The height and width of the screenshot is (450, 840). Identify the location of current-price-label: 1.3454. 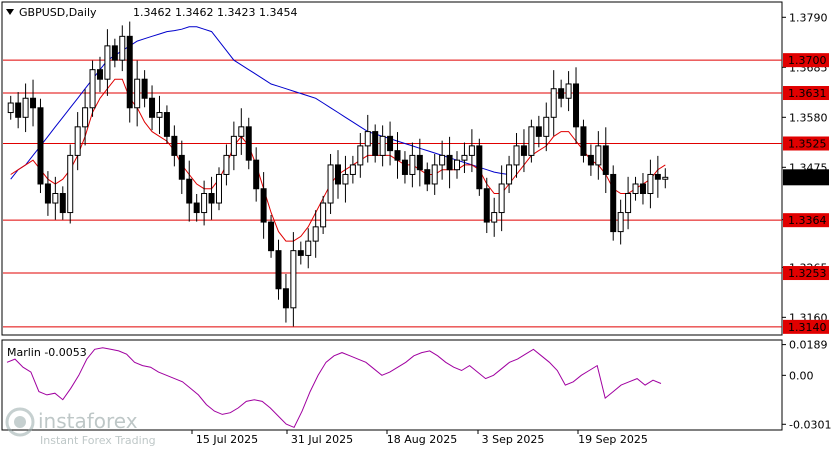
(807, 177).